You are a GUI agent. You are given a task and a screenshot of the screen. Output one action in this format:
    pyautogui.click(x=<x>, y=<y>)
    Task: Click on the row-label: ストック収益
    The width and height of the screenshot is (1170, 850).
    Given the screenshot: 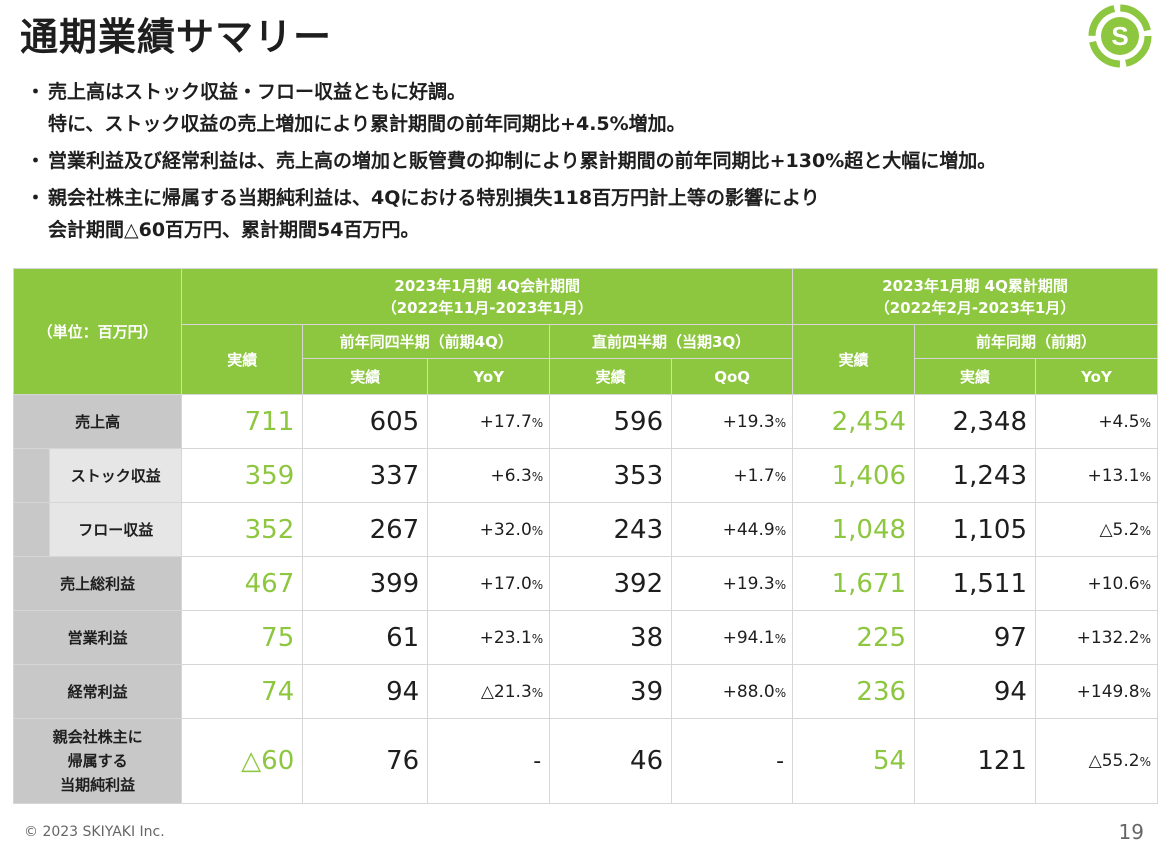 What is the action you would take?
    pyautogui.click(x=116, y=475)
    